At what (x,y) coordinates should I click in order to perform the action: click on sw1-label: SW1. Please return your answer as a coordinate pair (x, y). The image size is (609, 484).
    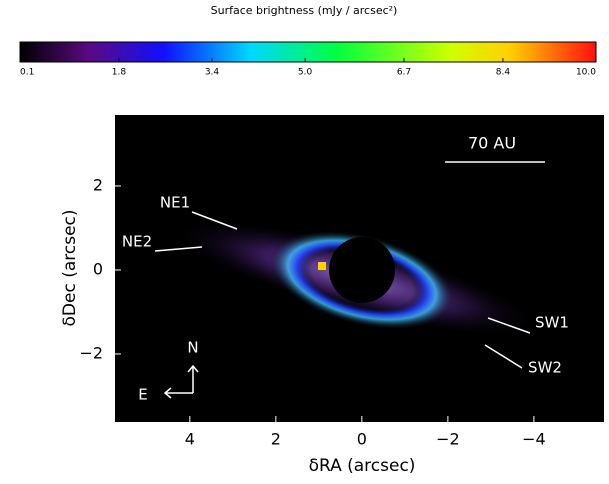
    Looking at the image, I should click on (552, 323).